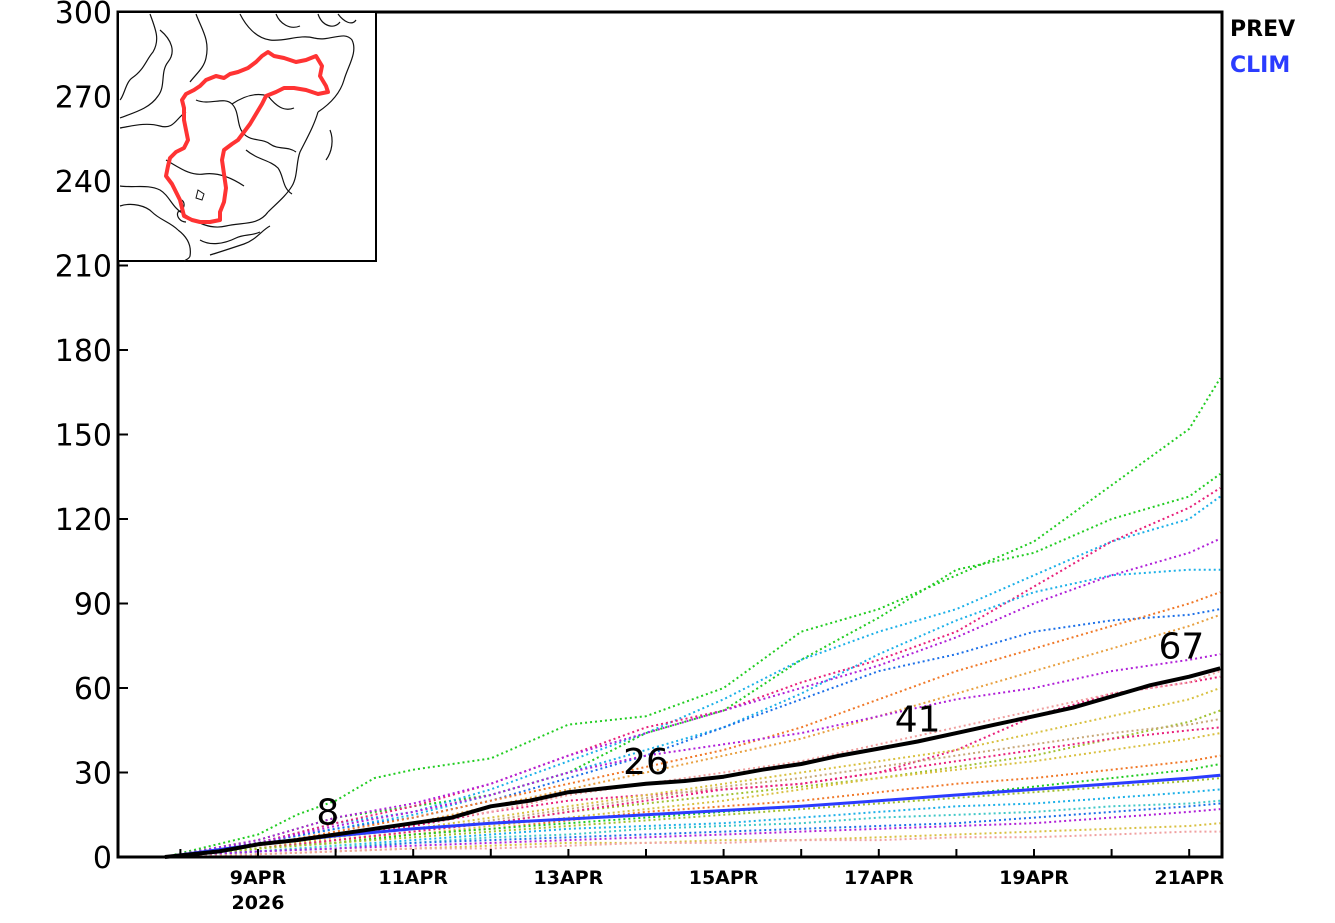 Image resolution: width=1335 pixels, height=923 pixels. What do you see at coordinates (646, 762) in the screenshot?
I see `data-label-26: 26` at bounding box center [646, 762].